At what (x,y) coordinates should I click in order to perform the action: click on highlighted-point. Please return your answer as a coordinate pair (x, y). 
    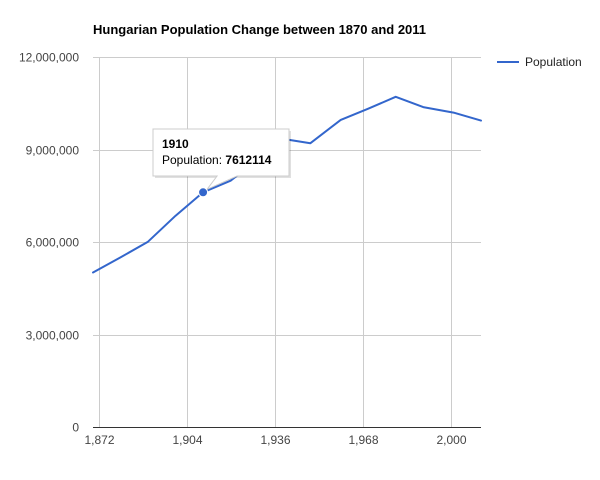
    Looking at the image, I should click on (203, 192).